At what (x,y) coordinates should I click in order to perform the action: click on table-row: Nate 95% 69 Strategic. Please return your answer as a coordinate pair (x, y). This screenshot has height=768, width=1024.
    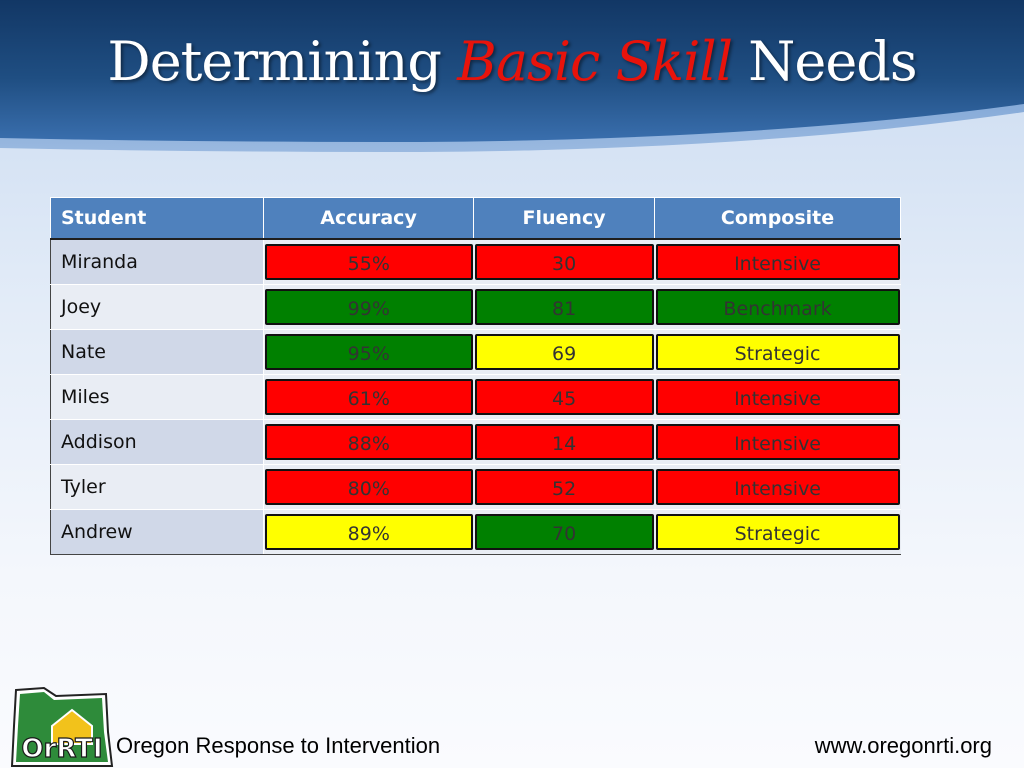
    Looking at the image, I should click on (475, 352).